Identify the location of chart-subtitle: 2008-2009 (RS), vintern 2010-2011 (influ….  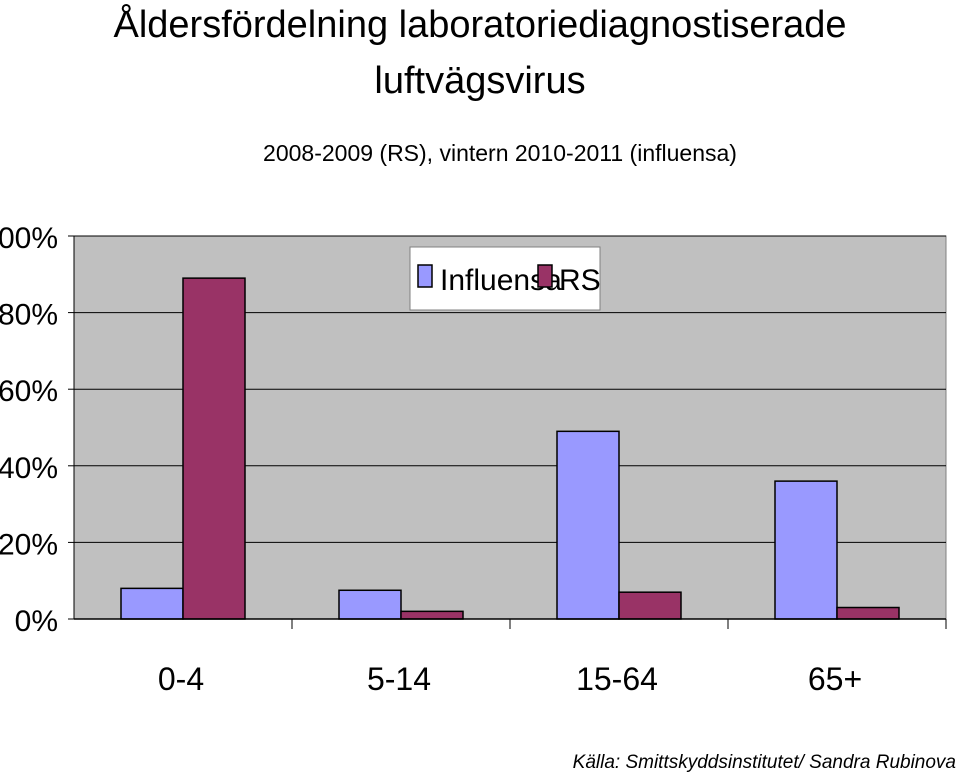
(500, 153).